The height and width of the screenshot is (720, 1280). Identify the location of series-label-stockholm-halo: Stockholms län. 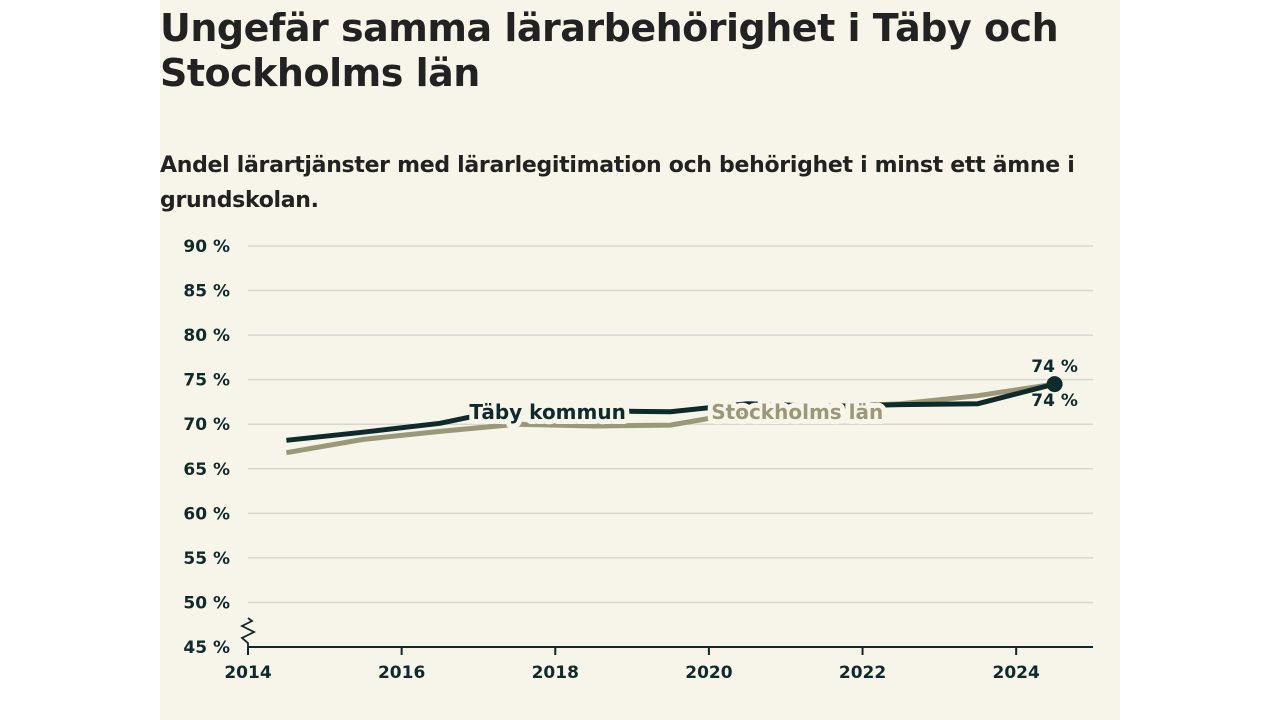
(797, 412).